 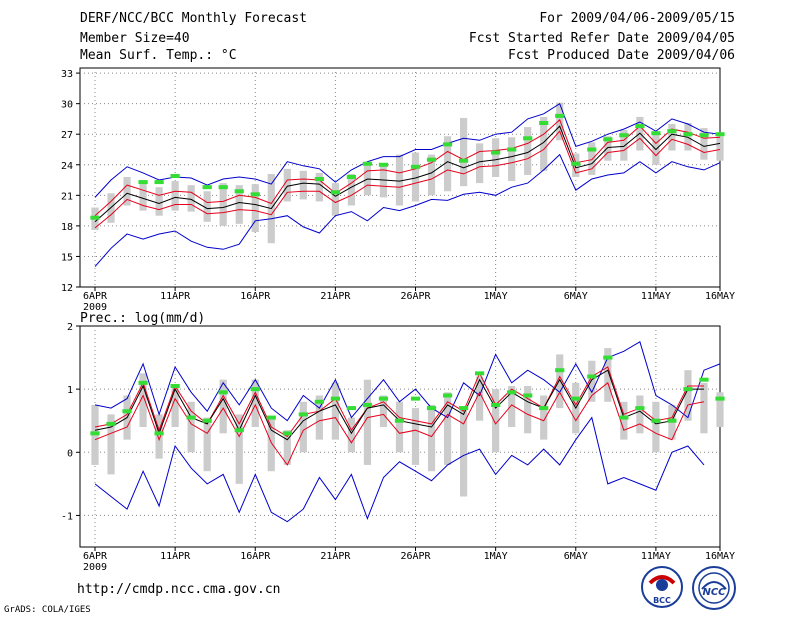 I want to click on member-size: Member Size=40, so click(x=135, y=38).